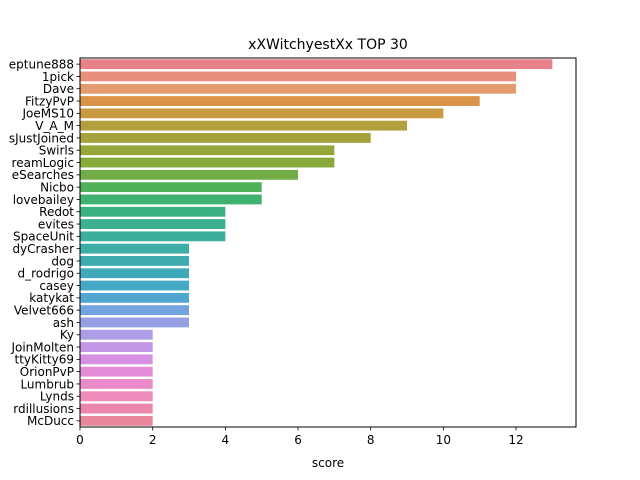  Describe the element at coordinates (54, 126) in the screenshot. I see `category-label: V_A_M` at that location.